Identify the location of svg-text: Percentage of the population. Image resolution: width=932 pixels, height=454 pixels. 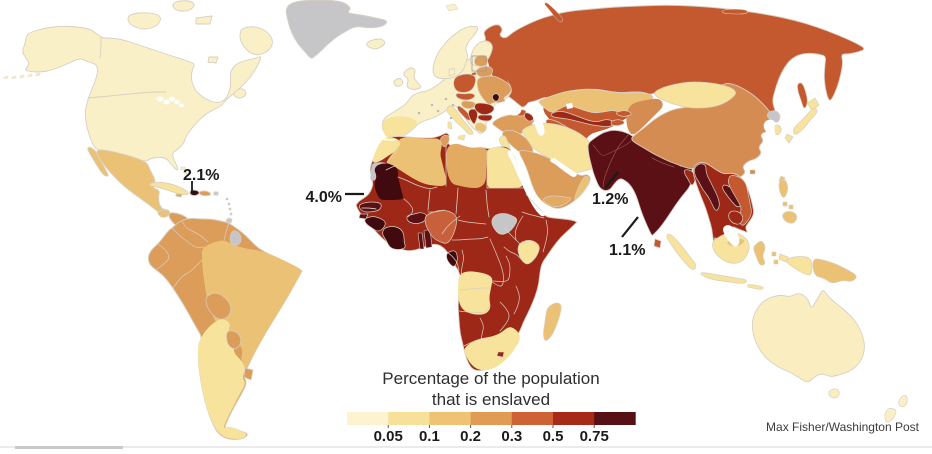
(490, 378).